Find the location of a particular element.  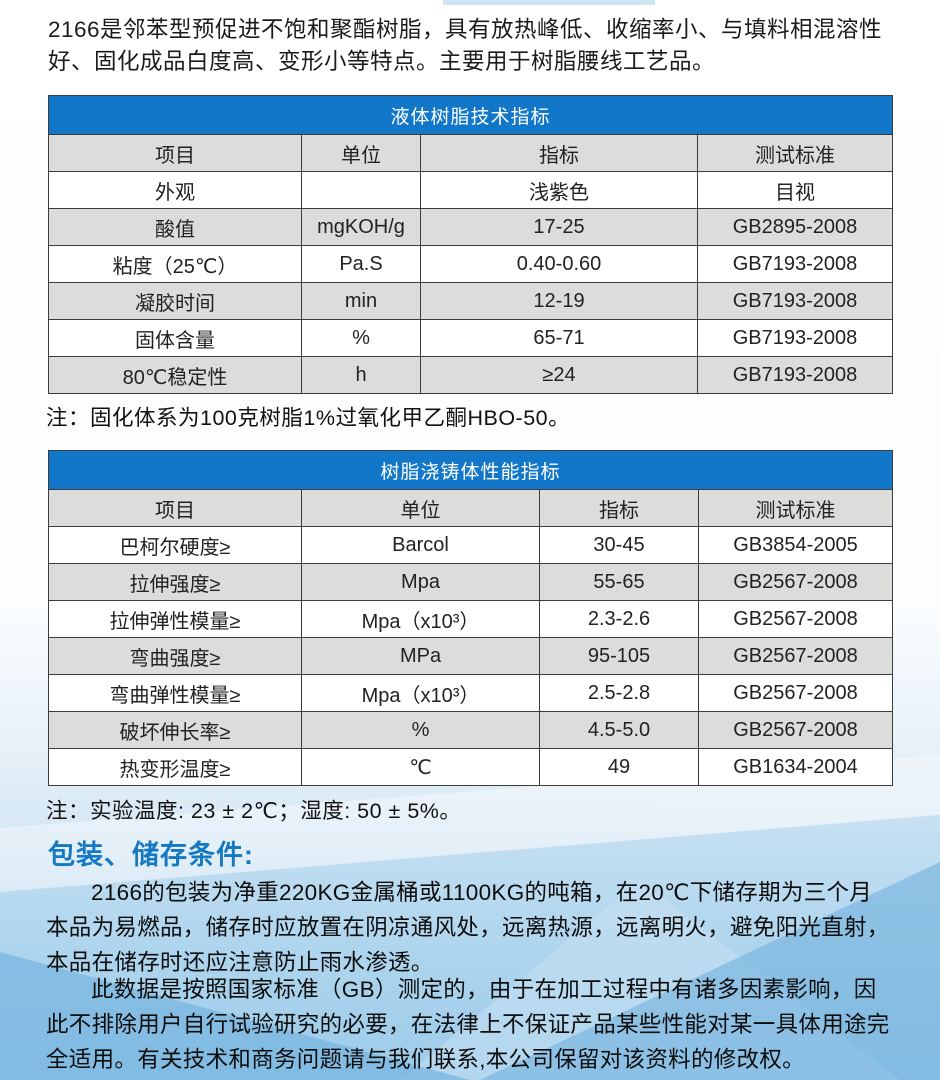

table-title: 液体树脂技术指标 is located at coordinates (470, 115).